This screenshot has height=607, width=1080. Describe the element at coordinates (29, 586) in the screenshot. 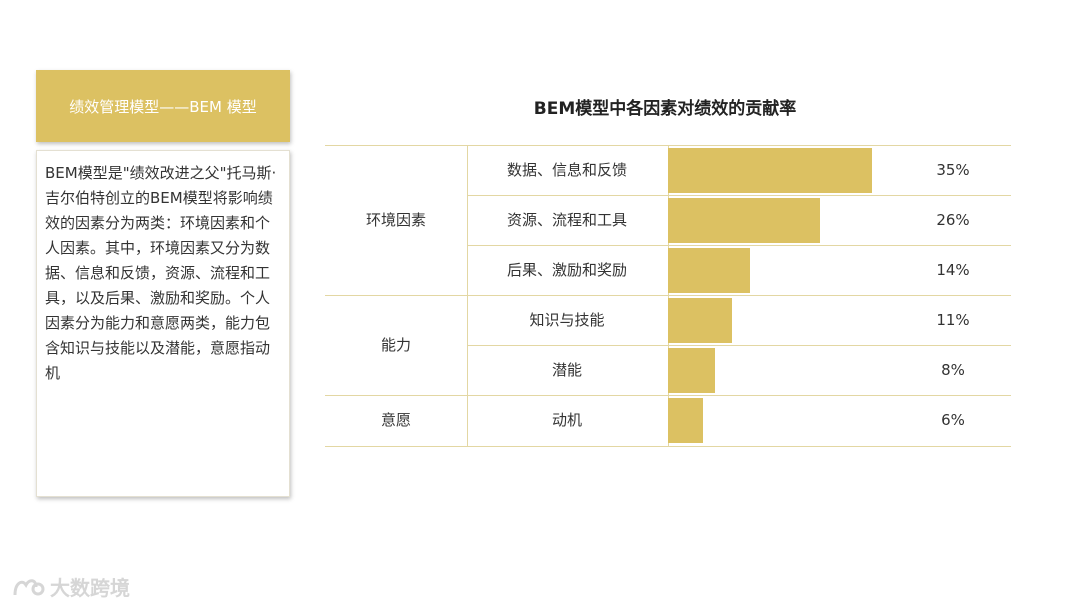

I see `brand-logo-icon` at that location.